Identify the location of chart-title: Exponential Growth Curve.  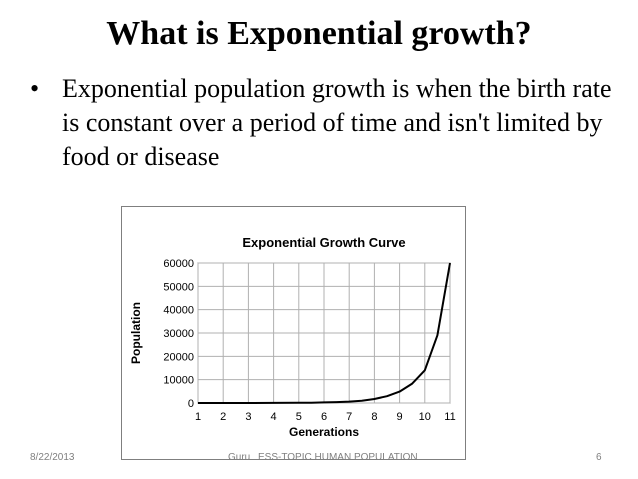
(323, 242).